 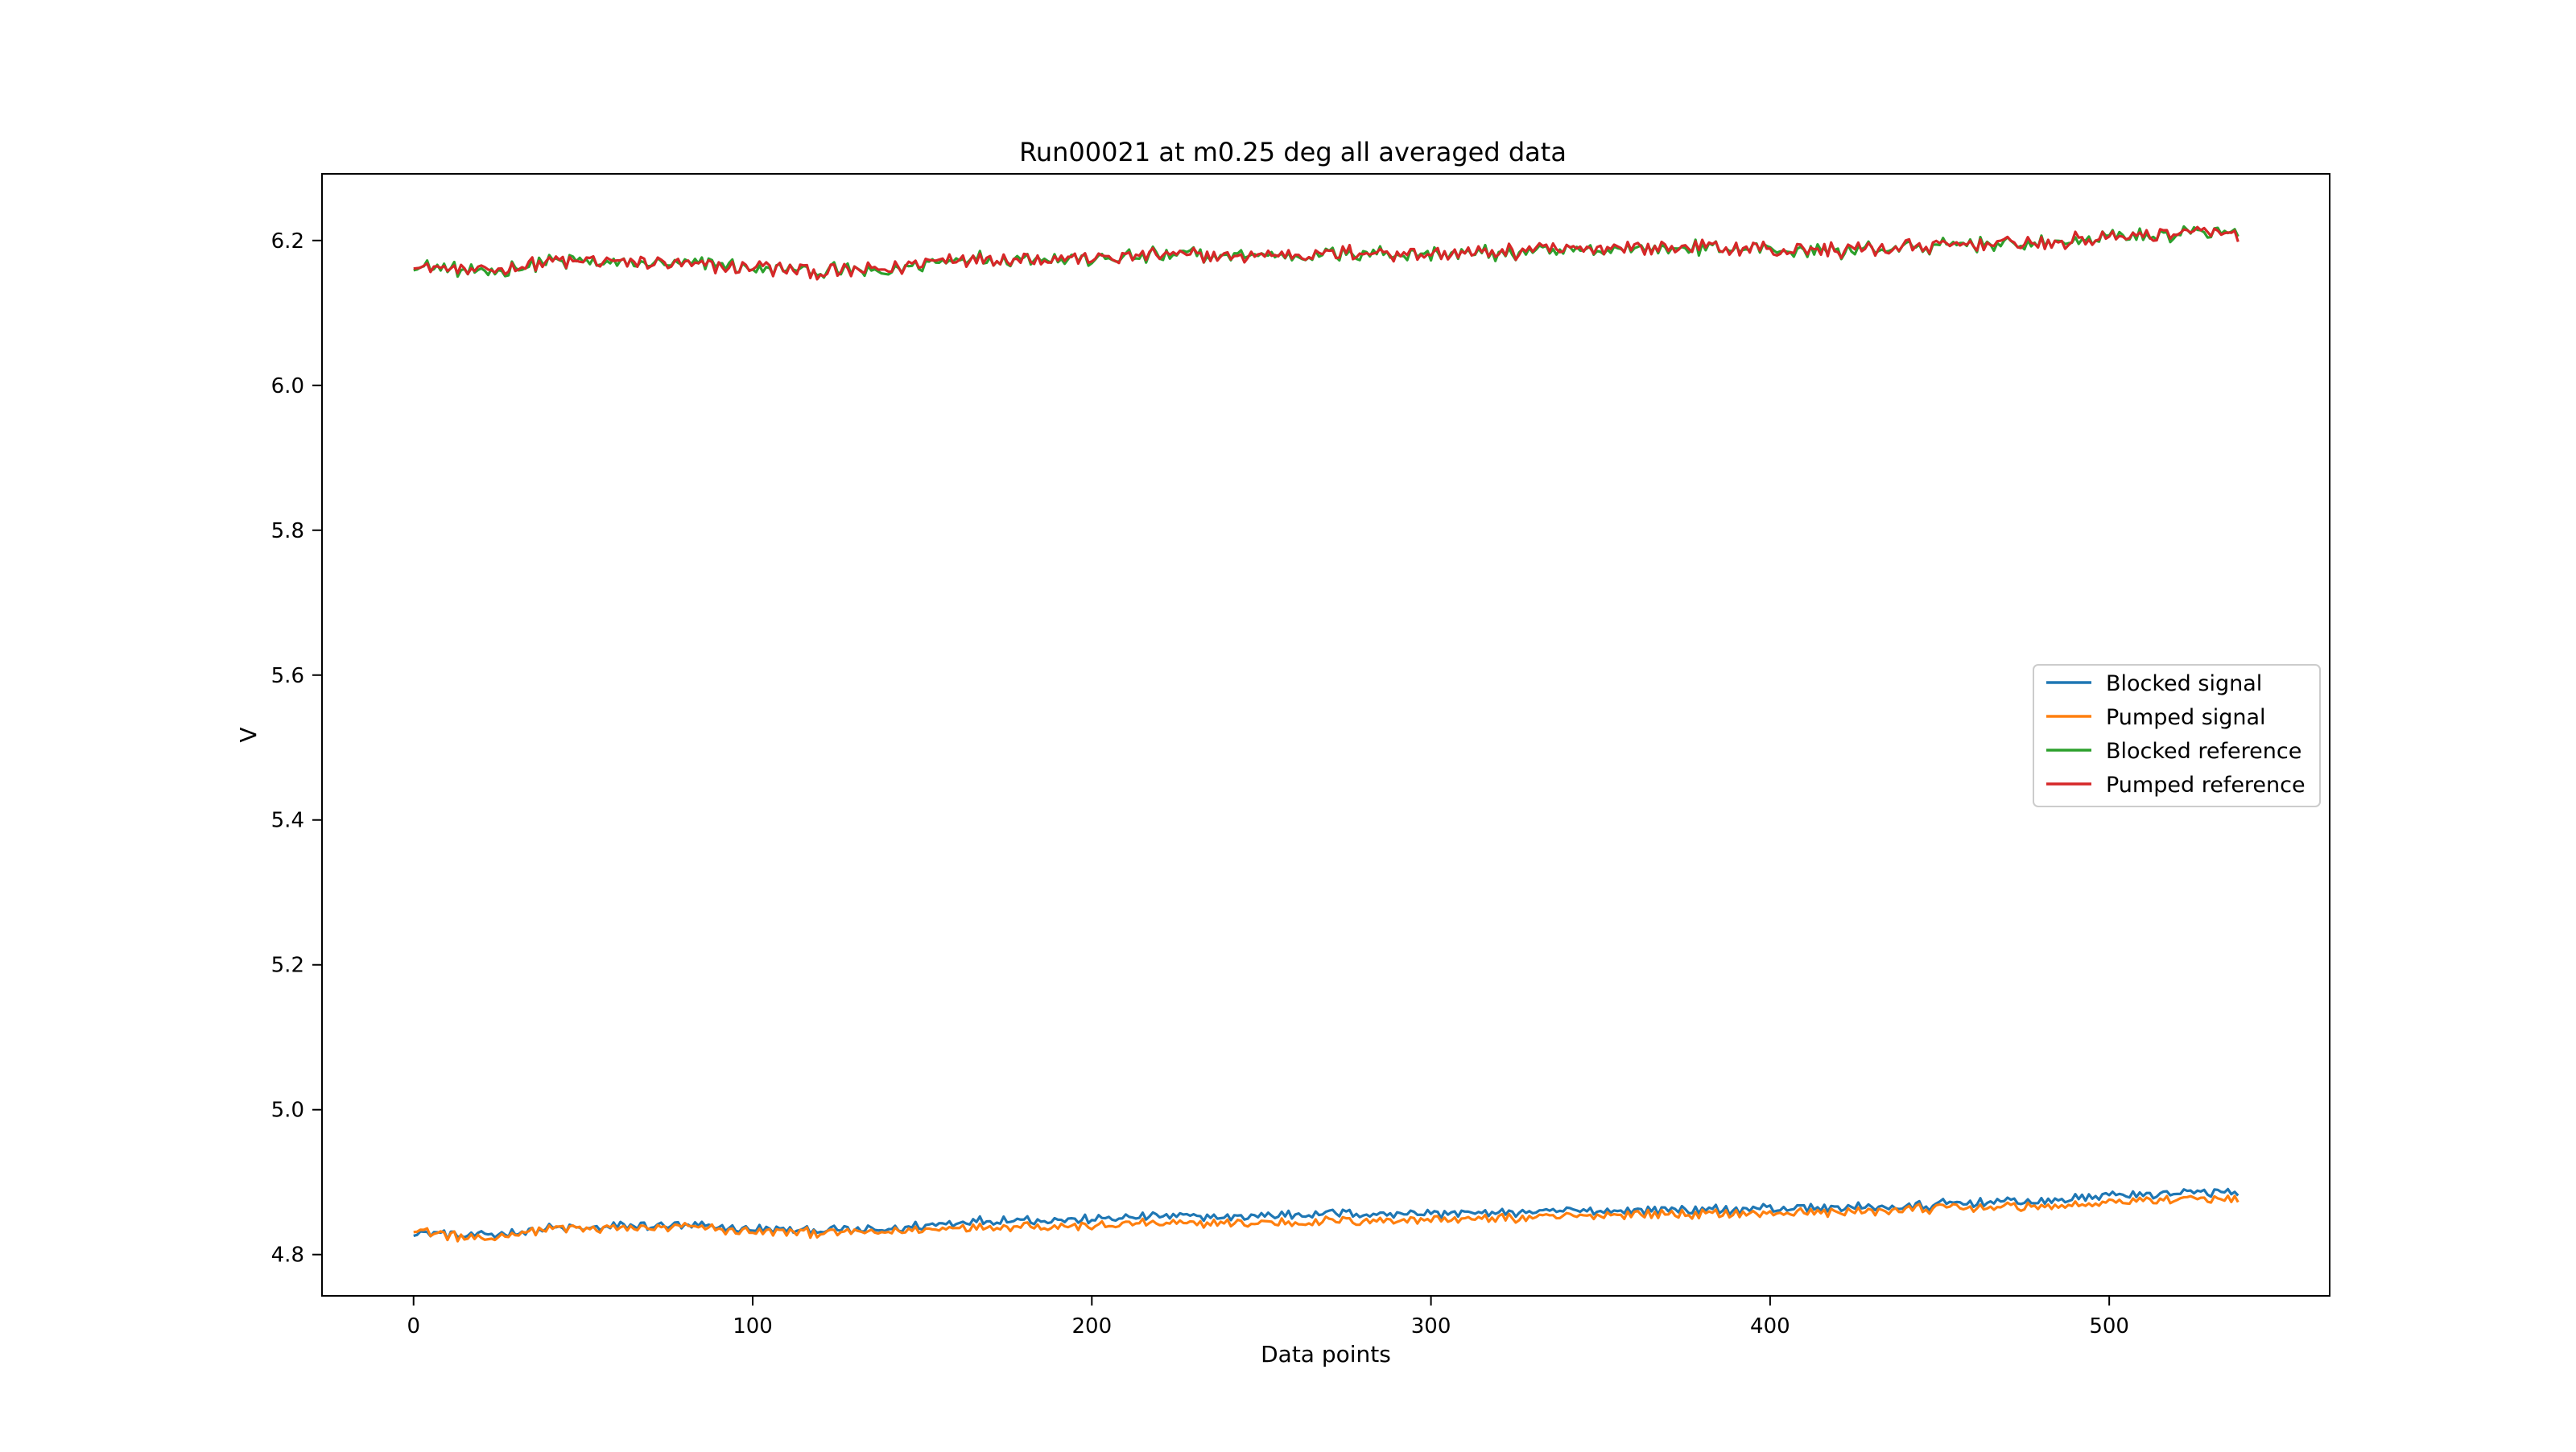 What do you see at coordinates (1293, 152) in the screenshot?
I see `chart-title: Run00021 at m0.25 deg all averaged data` at bounding box center [1293, 152].